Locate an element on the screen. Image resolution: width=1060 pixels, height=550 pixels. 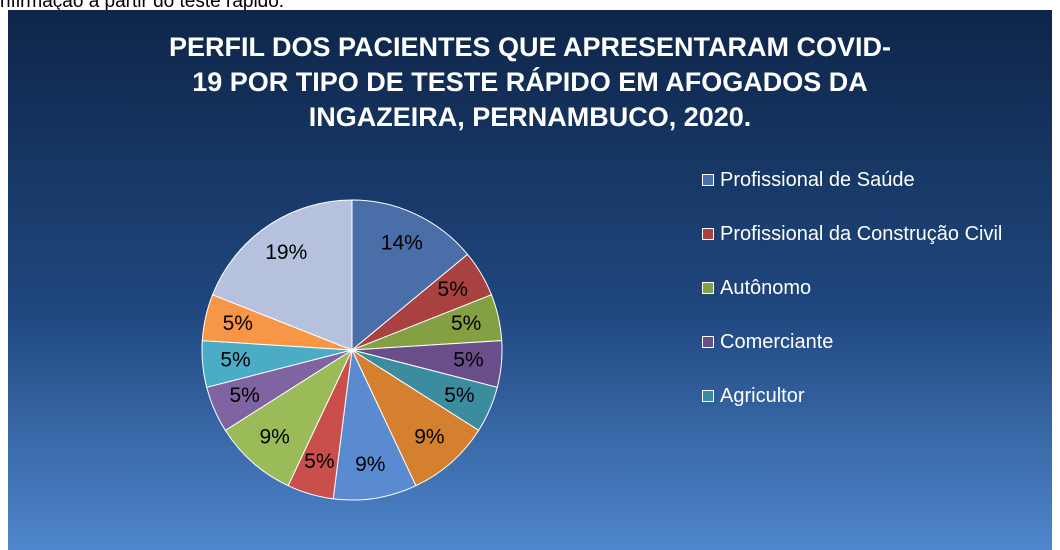
legend-label: Profissional de Saúde is located at coordinates (817, 180).